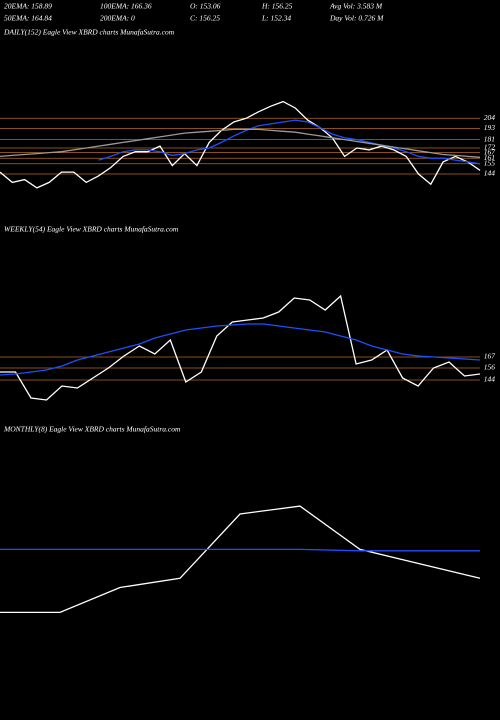  Describe the element at coordinates (490, 117) in the screenshot. I see `y-tick-label: 204` at that location.